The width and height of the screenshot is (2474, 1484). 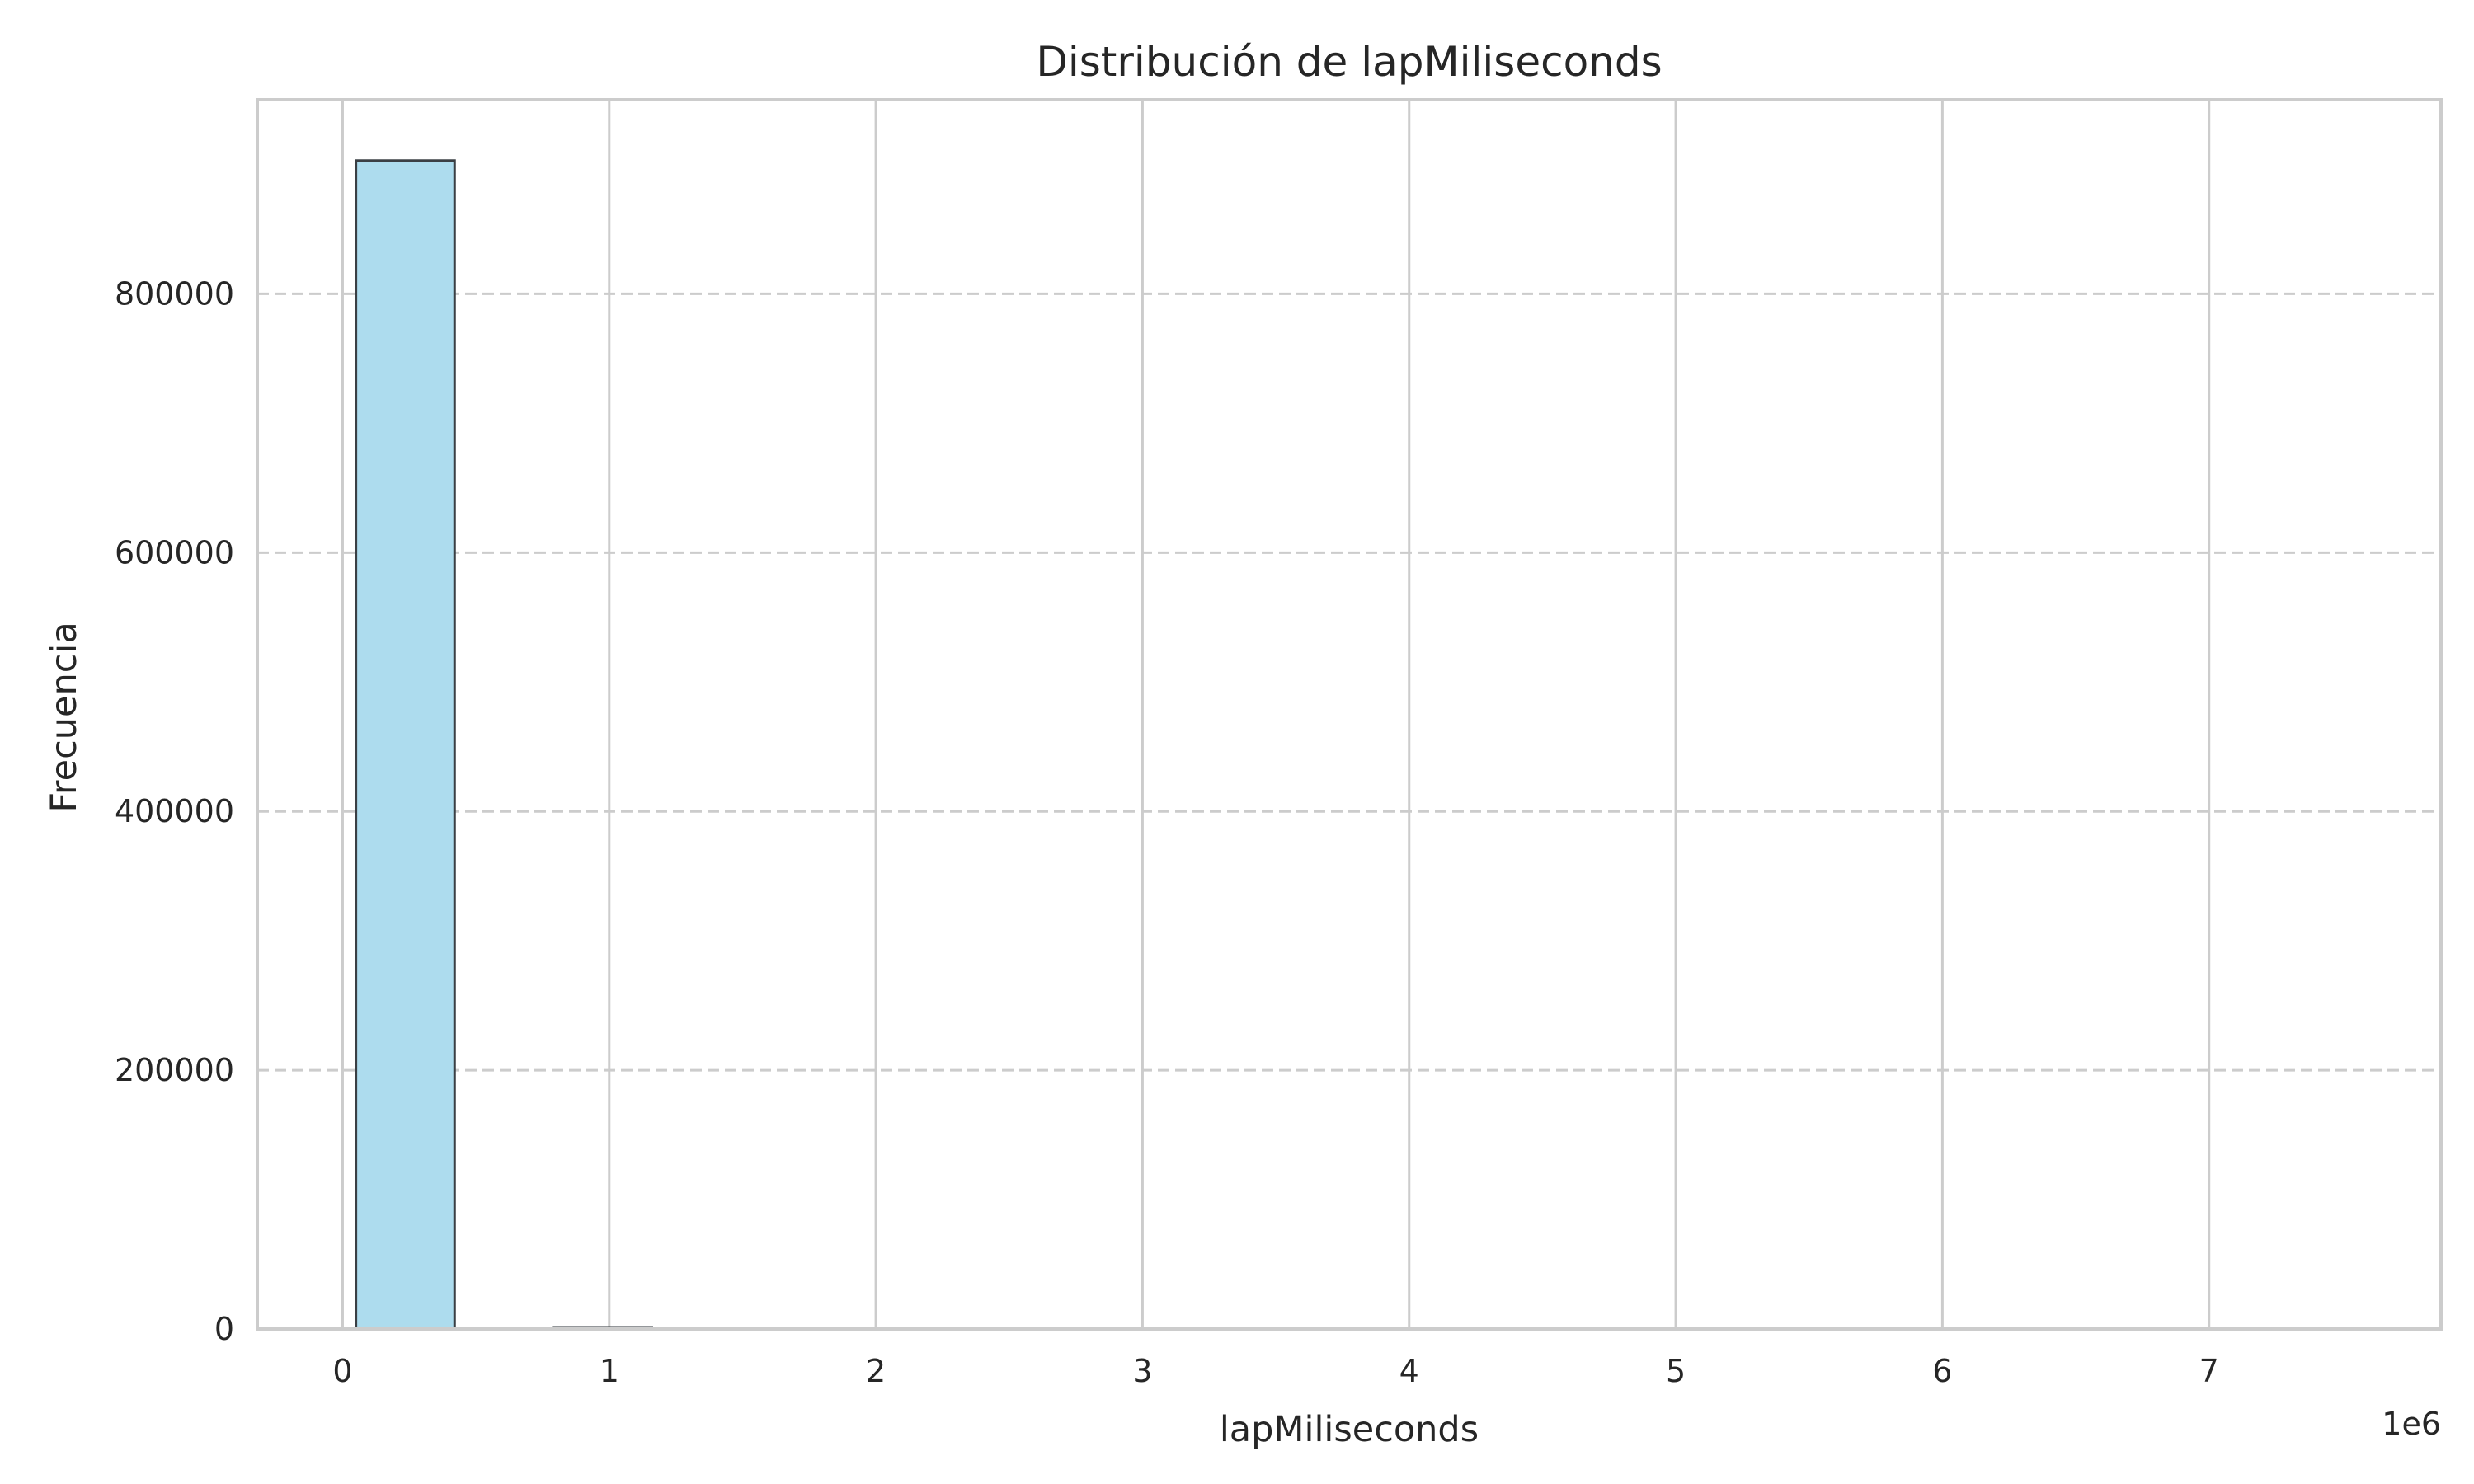 I want to click on x-axis-offset-label: 1e6, so click(x=2411, y=1424).